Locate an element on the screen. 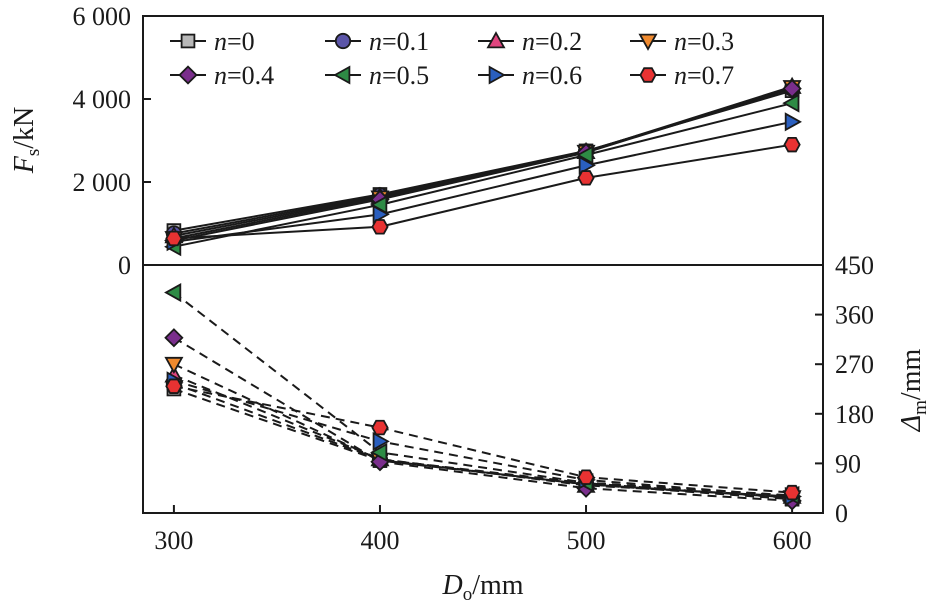  top-y-tick-label: 6 000 is located at coordinates (102, 16).